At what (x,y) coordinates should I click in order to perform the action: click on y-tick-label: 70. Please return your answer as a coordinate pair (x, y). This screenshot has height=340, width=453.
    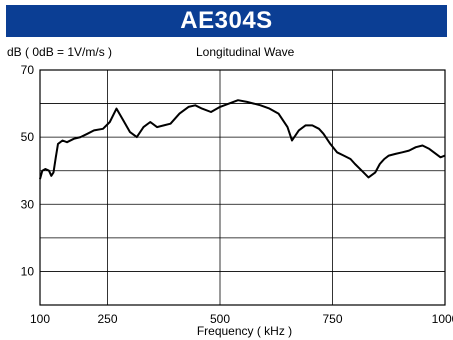
    Looking at the image, I should click on (28, 70).